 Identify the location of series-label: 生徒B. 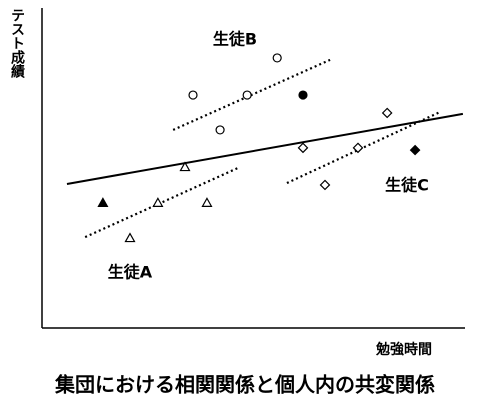
(235, 39).